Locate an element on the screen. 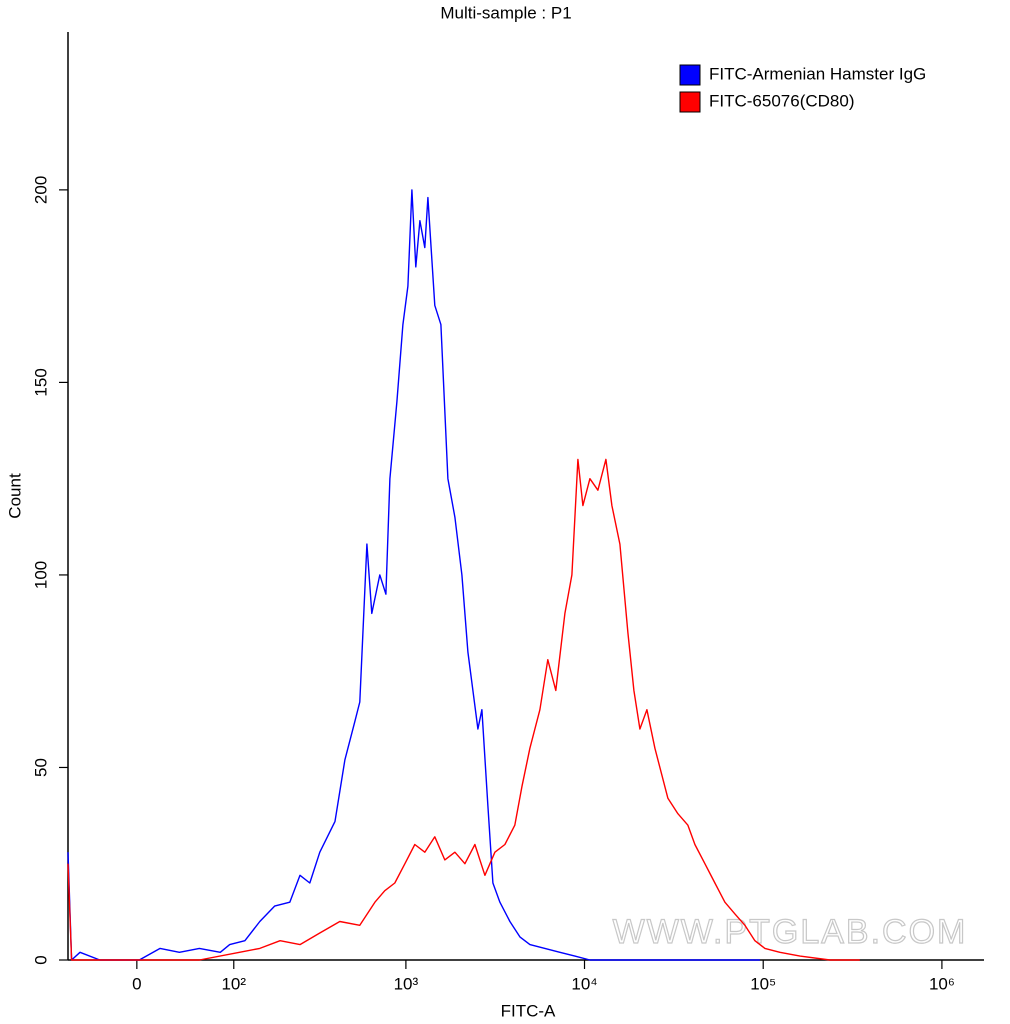  x-tick-label: 10⁴ is located at coordinates (584, 983).